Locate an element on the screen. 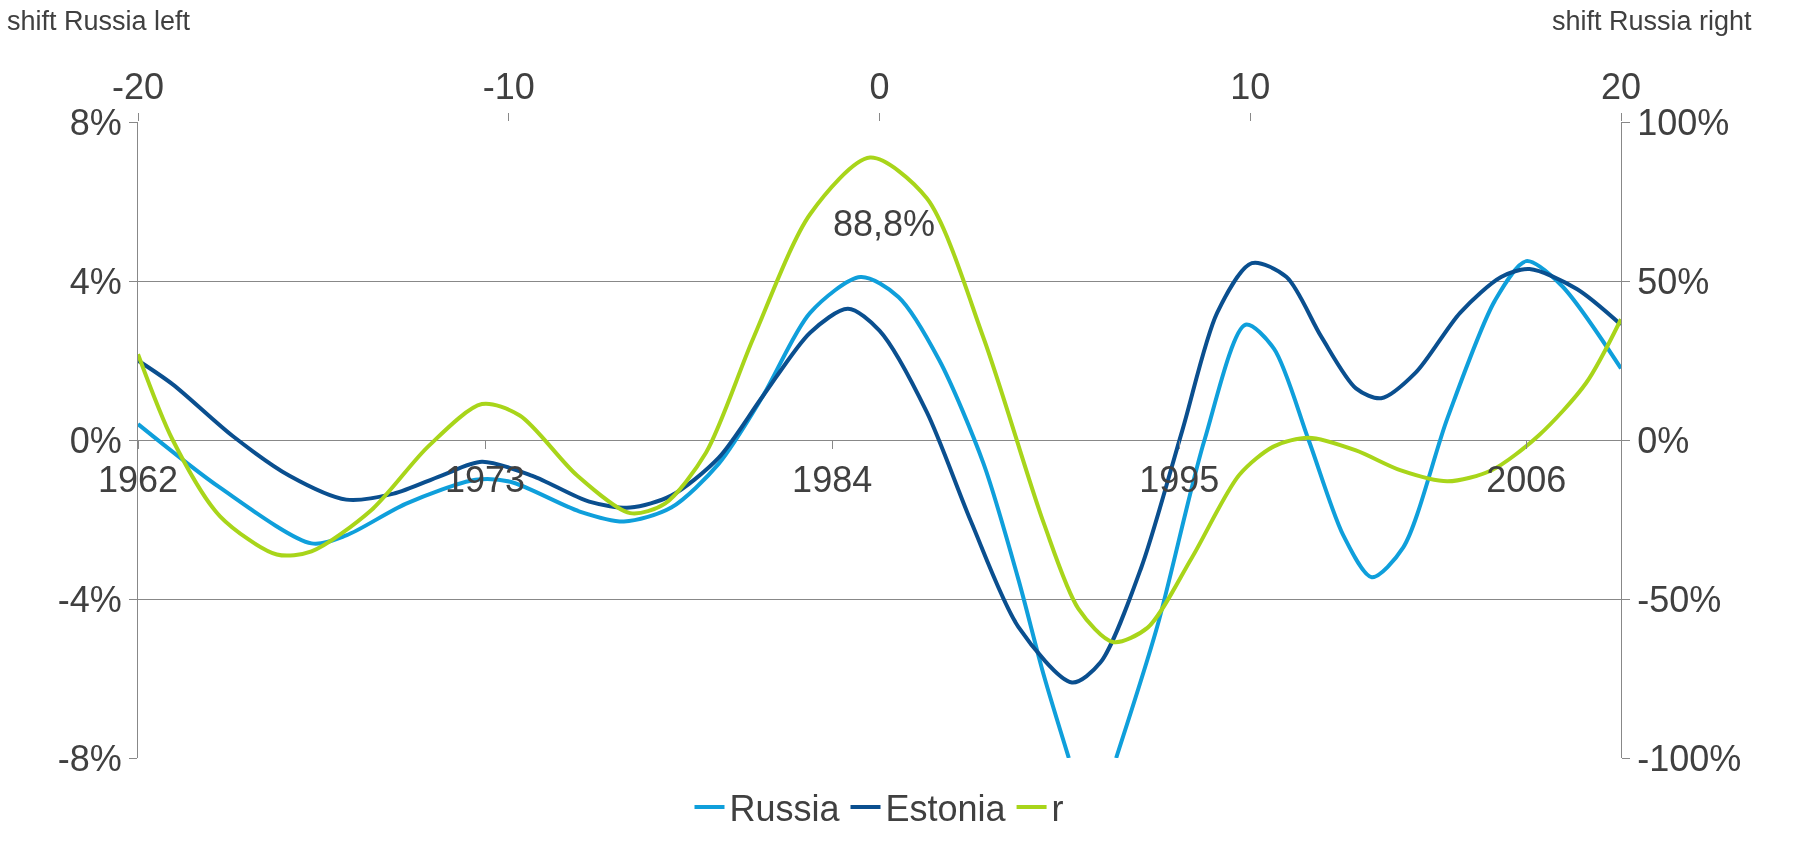  x-tick-label: 1984 is located at coordinates (832, 480).